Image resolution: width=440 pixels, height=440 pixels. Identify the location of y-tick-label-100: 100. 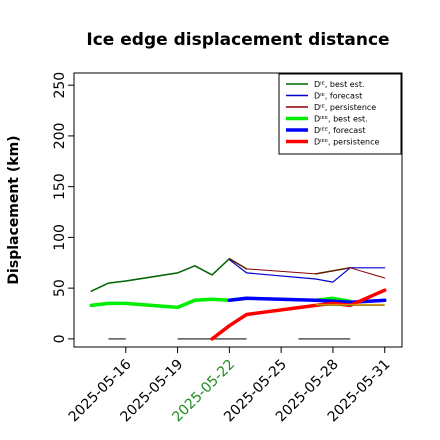
(60, 237).